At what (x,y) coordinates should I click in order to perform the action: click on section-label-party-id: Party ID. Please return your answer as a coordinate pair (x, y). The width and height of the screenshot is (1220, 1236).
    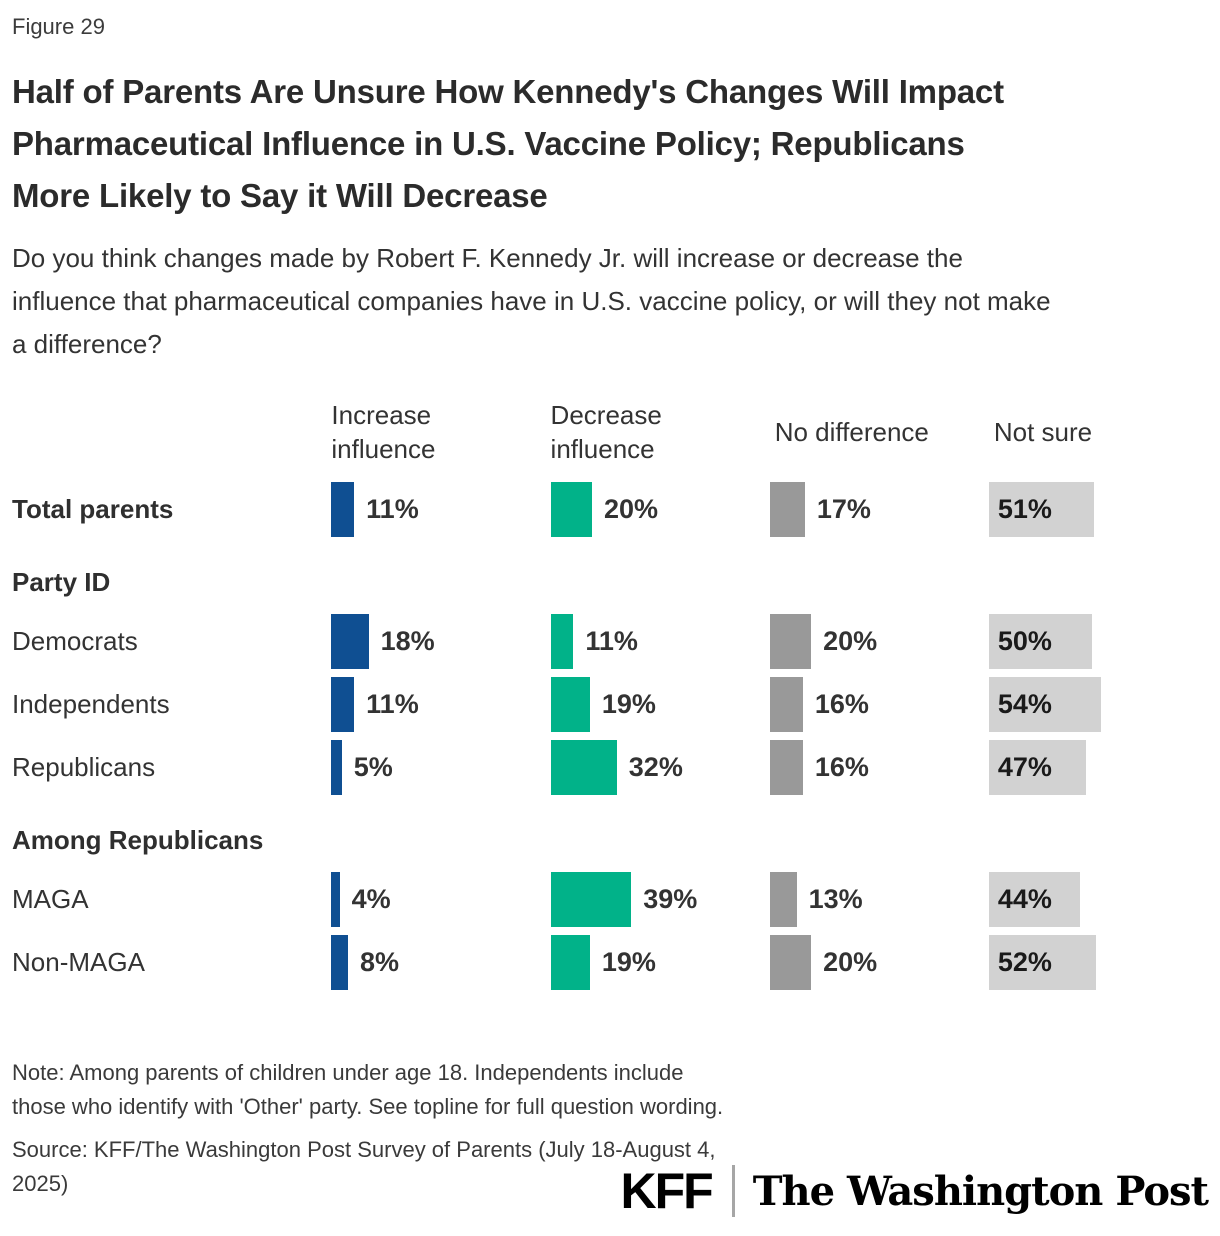
    Looking at the image, I should click on (61, 582).